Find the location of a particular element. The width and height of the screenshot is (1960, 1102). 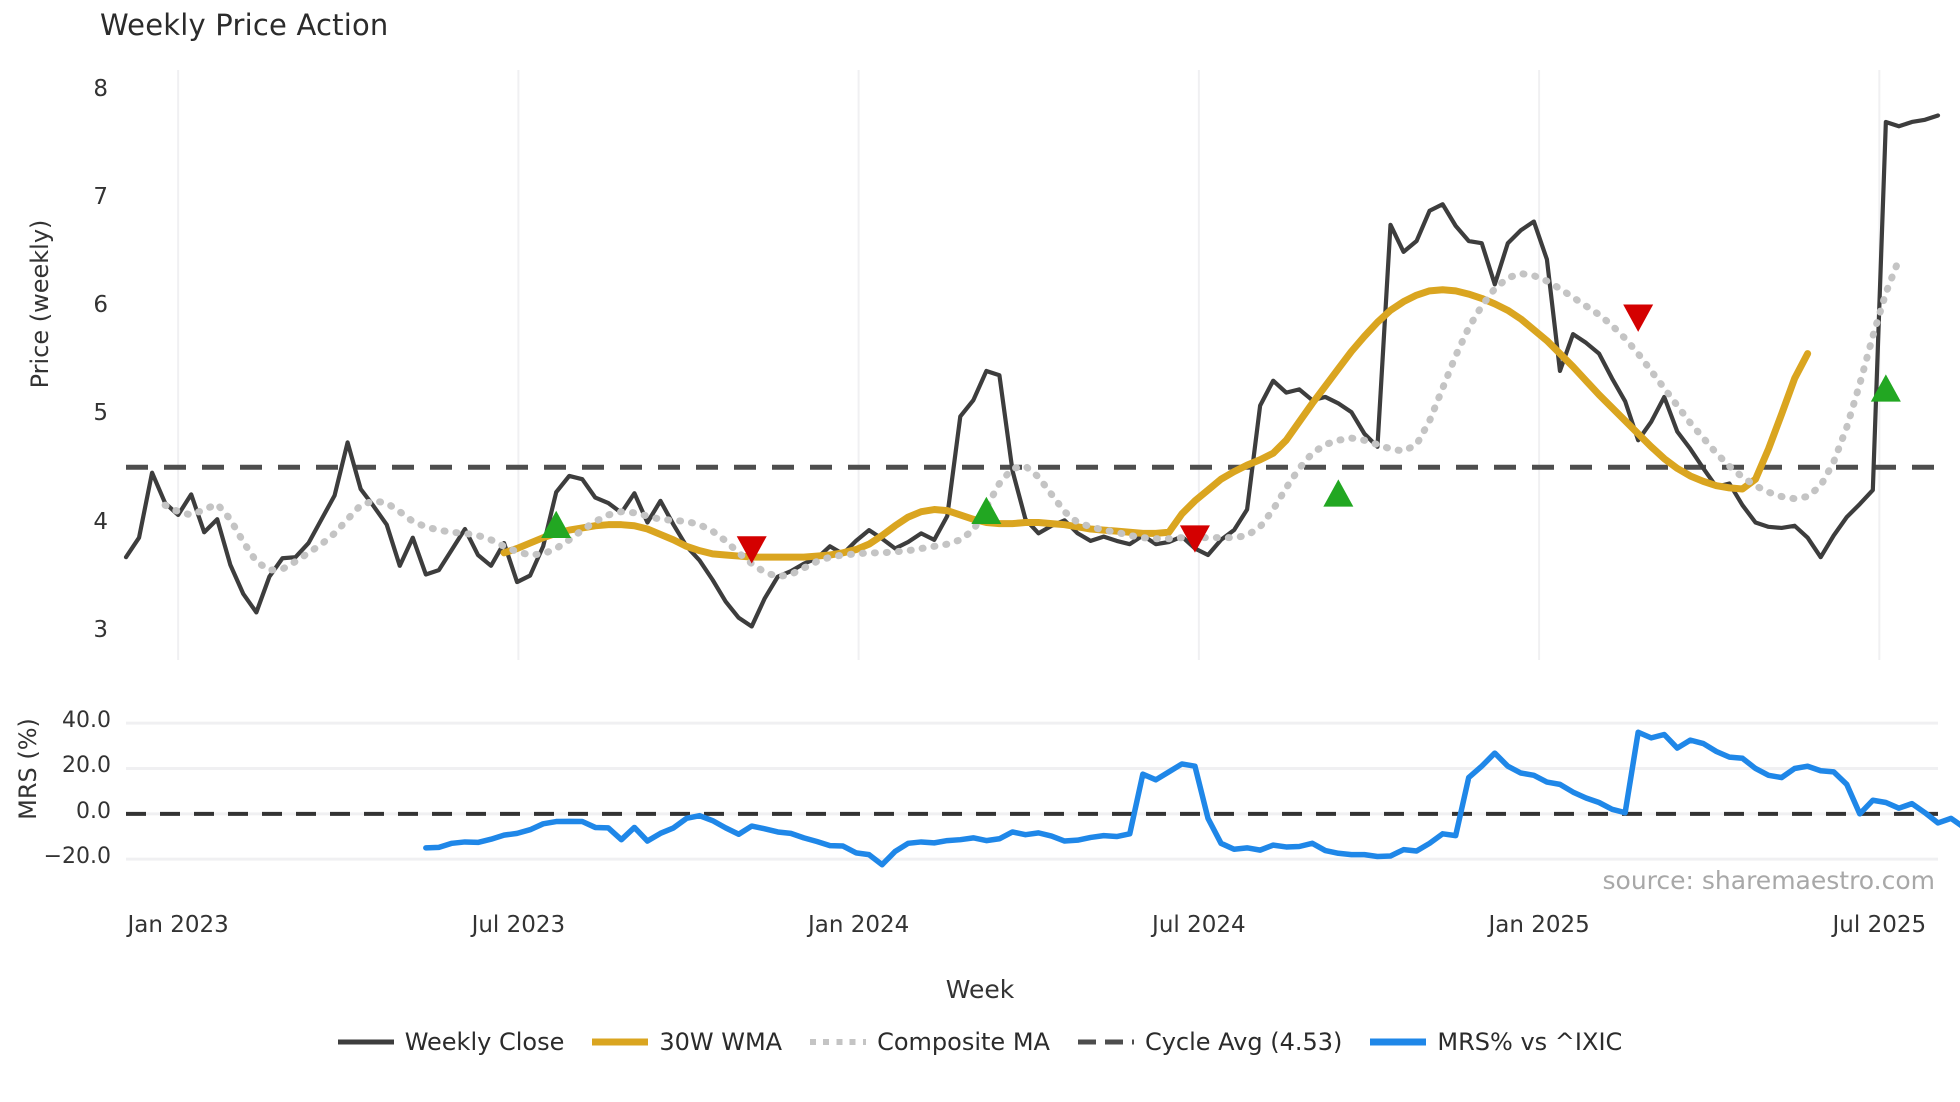

price-y-tick: 6 is located at coordinates (100, 305).